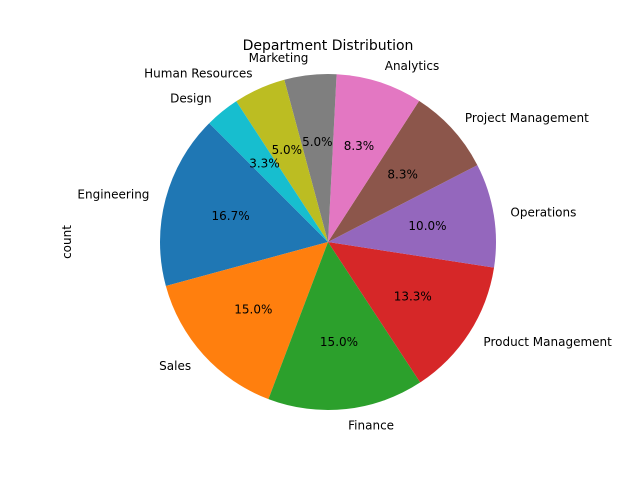 This screenshot has width=640, height=480. Describe the element at coordinates (527, 118) in the screenshot. I see `category-label-project-management: Project Management` at that location.